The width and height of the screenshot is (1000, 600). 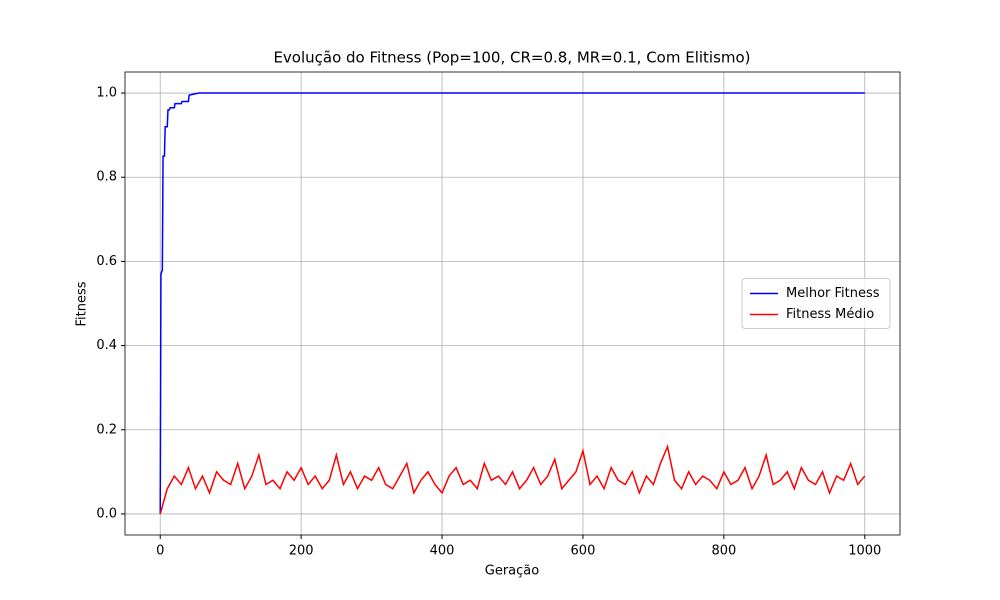 I want to click on y-tick-label: 0.4, so click(x=106, y=345).